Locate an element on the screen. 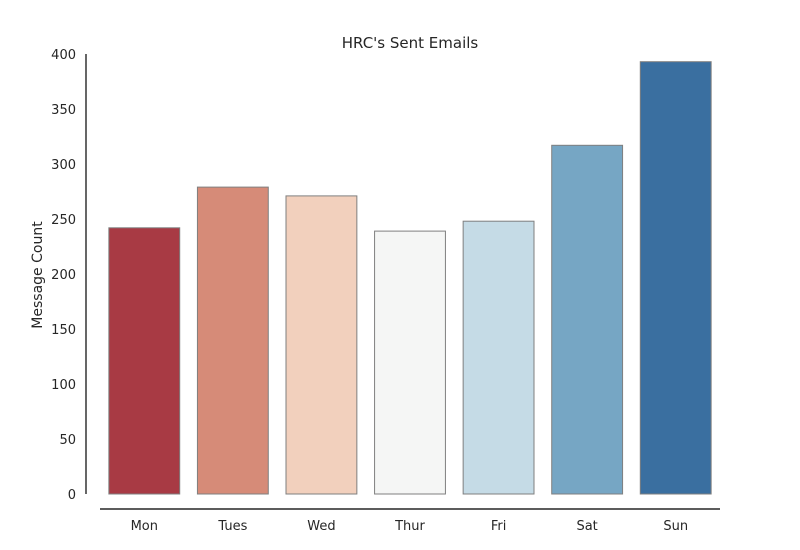  y-tick-label: 400 is located at coordinates (63, 55).